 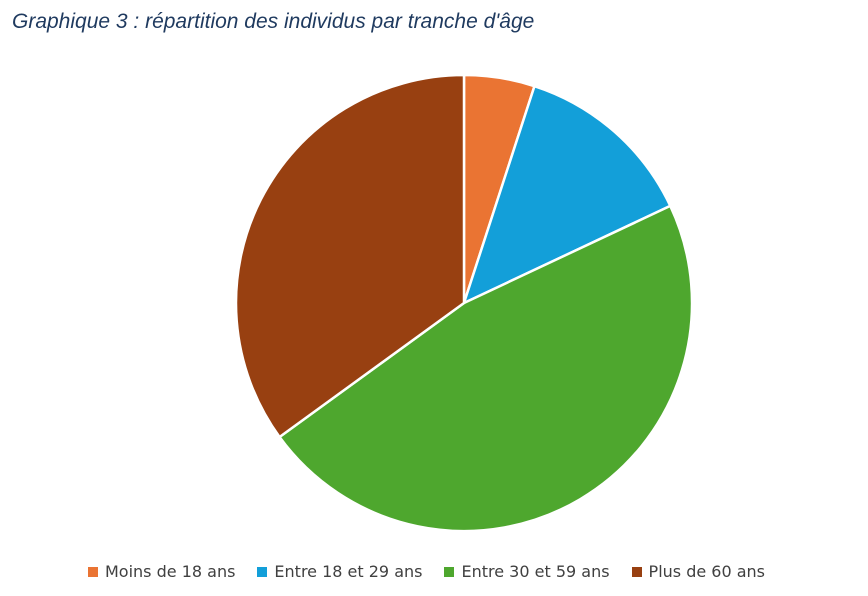 I want to click on legend-item-30-59: Entre 30 et 59 ans, so click(x=527, y=571).